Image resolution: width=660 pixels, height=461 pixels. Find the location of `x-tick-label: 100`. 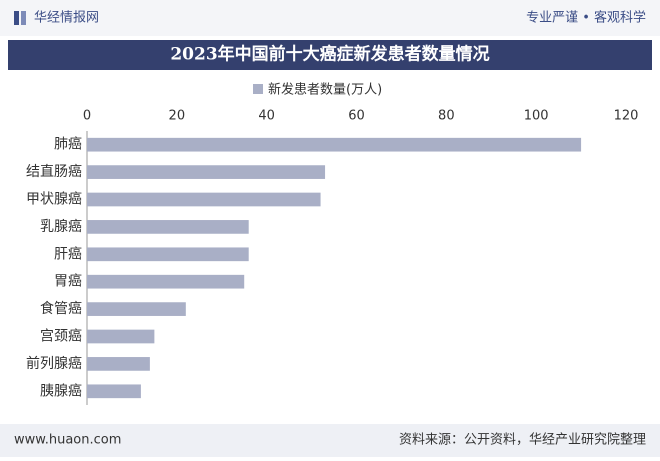

x-tick-label: 100 is located at coordinates (536, 116).